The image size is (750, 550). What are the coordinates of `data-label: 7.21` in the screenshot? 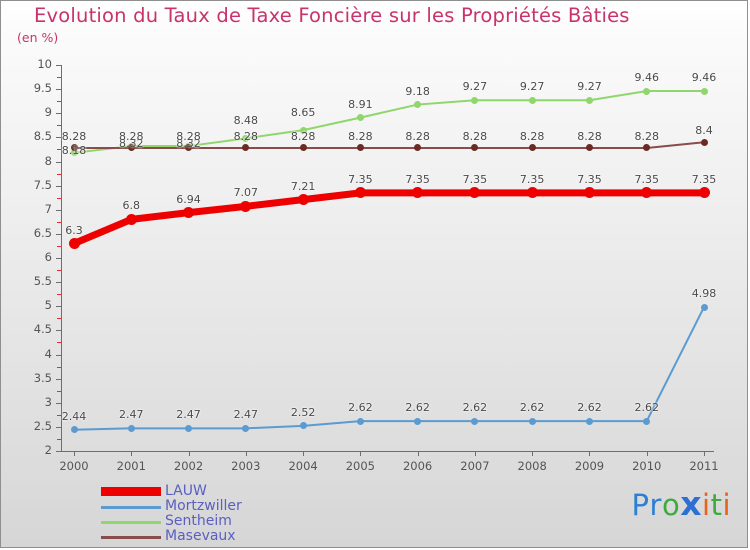 It's located at (303, 186).